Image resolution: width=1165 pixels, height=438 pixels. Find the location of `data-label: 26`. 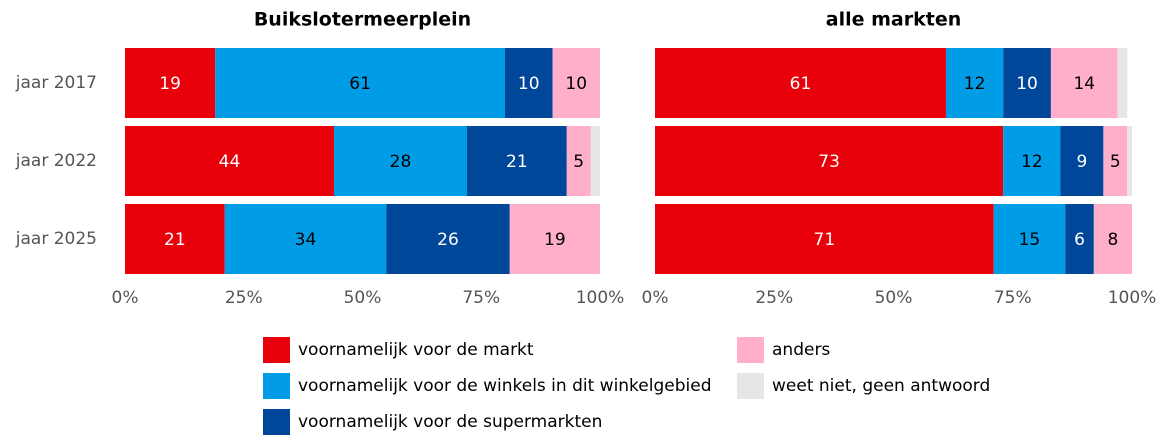

data-label: 26 is located at coordinates (448, 240).